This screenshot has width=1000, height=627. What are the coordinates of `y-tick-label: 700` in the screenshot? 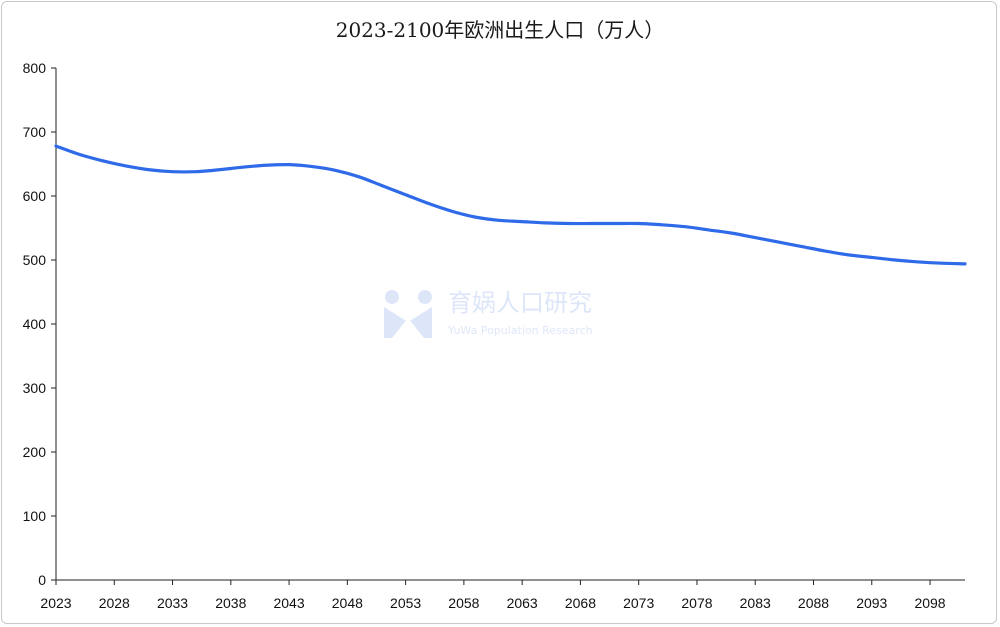 It's located at (35, 132).